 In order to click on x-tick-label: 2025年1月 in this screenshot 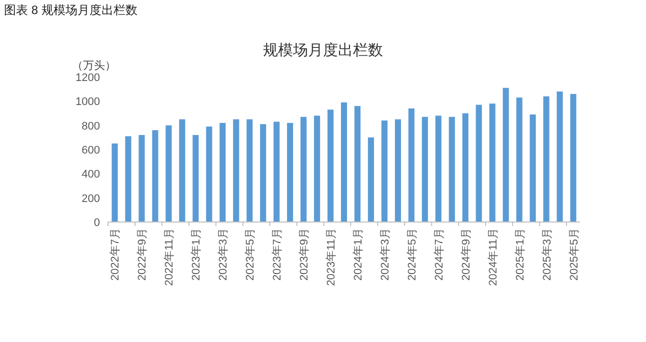, I will do `click(520, 254)`.